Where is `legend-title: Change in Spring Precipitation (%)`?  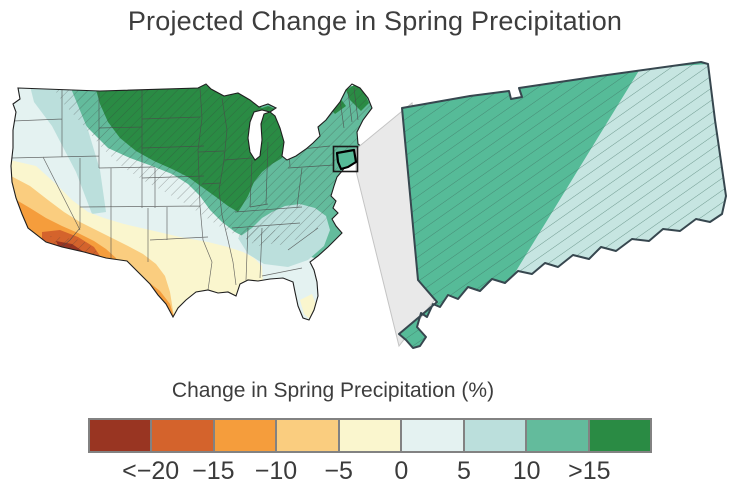 legend-title: Change in Spring Precipitation (%) is located at coordinates (333, 390).